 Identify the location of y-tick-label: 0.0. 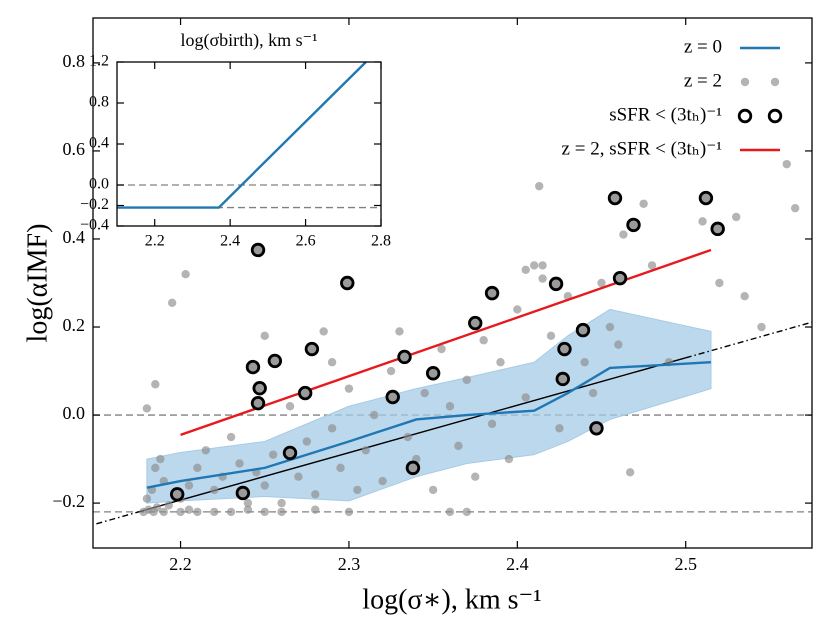
(74, 413).